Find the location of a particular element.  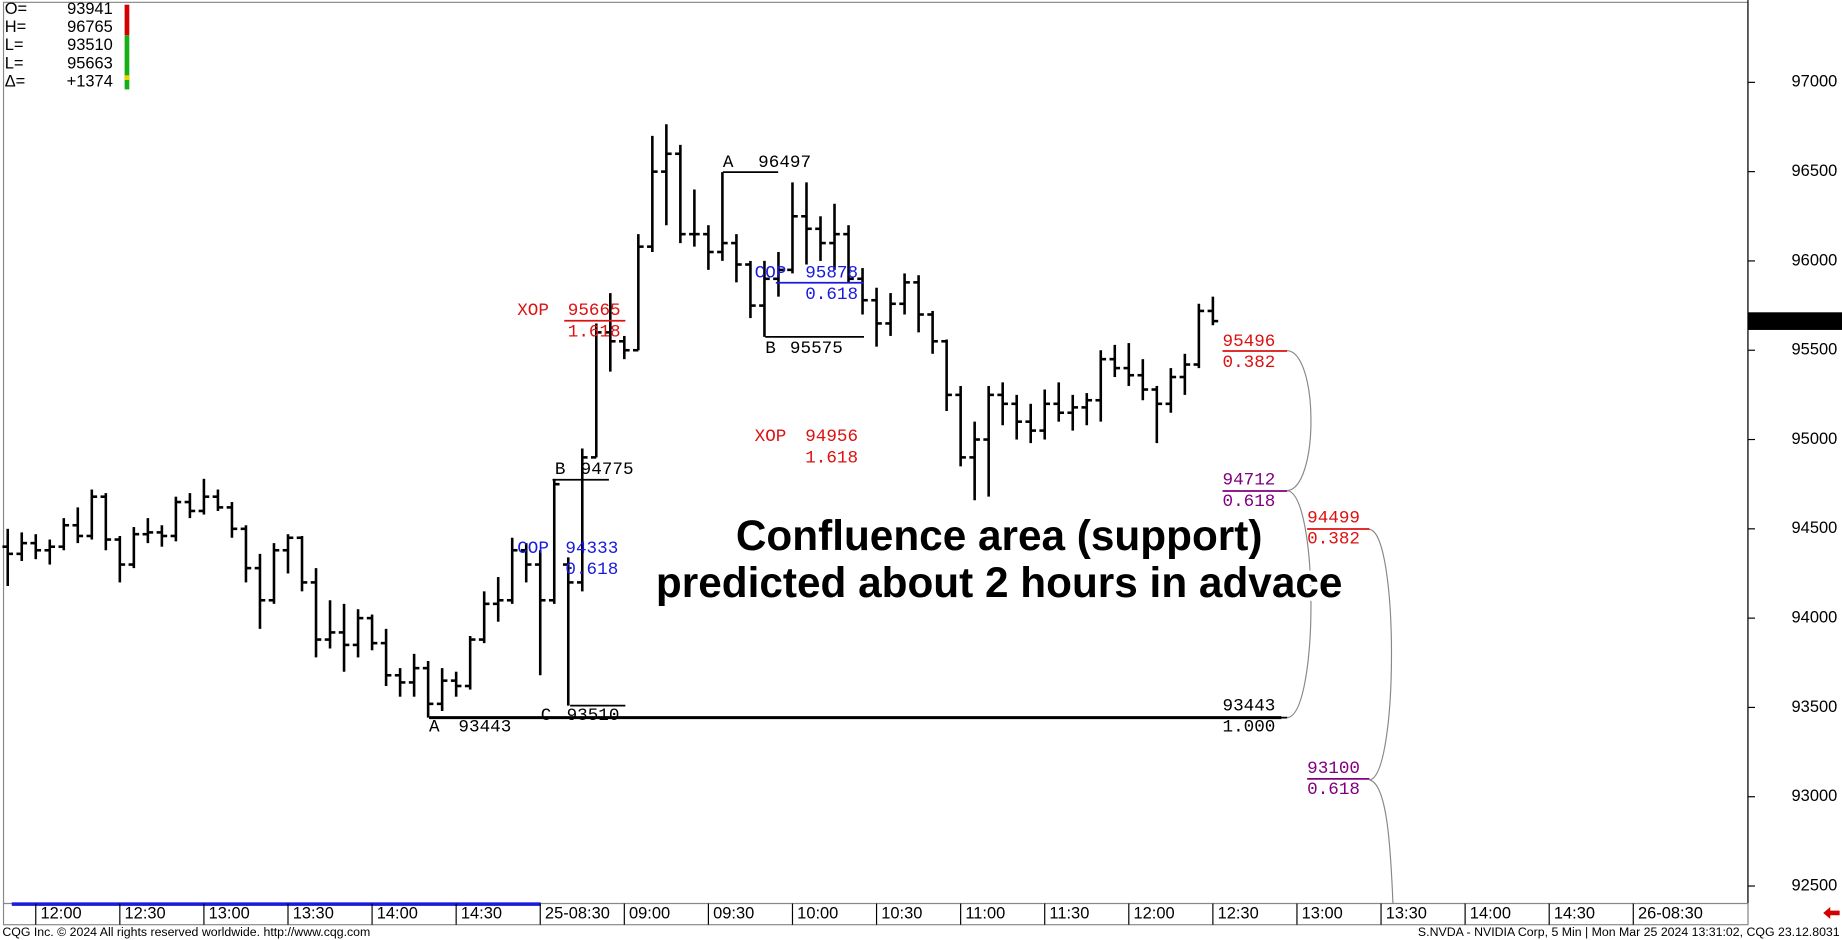

annotation-price: 93510 is located at coordinates (593, 716).